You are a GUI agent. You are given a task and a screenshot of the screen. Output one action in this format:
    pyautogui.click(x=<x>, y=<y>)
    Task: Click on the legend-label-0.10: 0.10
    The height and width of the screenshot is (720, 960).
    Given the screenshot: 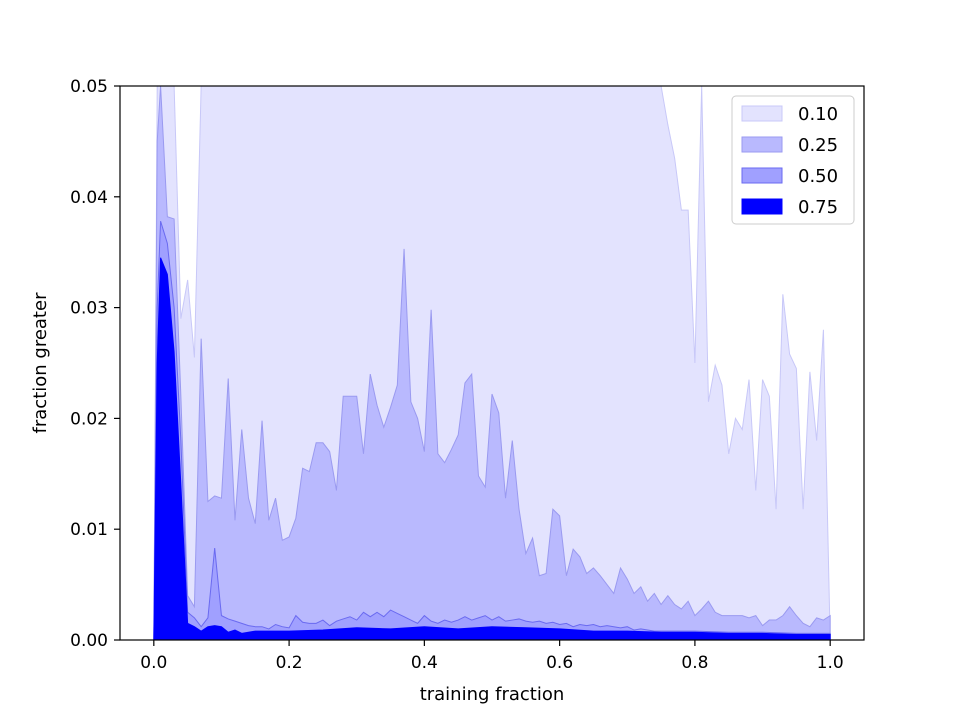 What is the action you would take?
    pyautogui.click(x=818, y=114)
    